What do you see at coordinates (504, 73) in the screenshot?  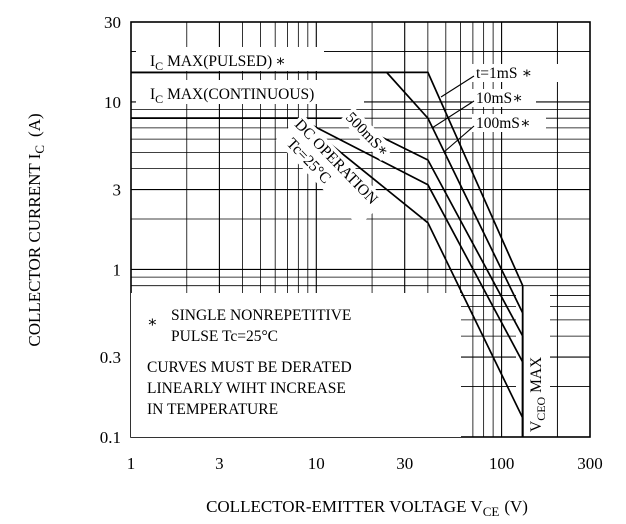 I see `t1ms-label: t=1mS ∗` at bounding box center [504, 73].